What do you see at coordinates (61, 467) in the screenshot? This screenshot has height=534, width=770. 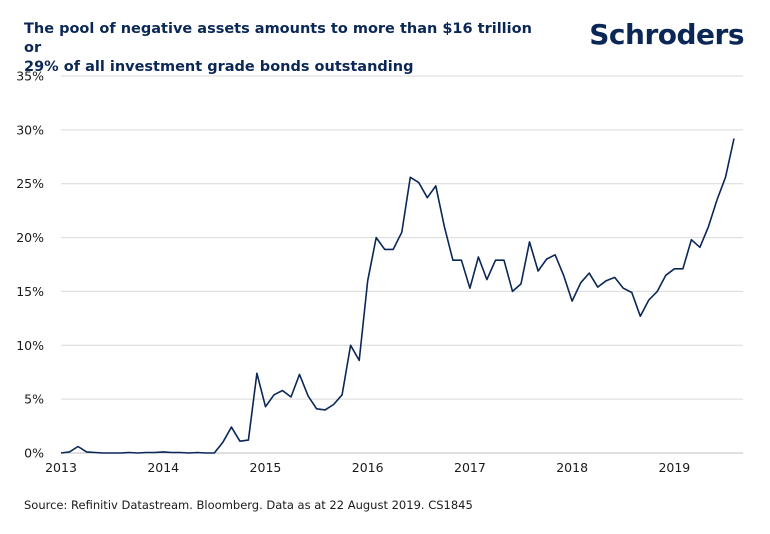 I see `x-tick-label: 2013` at bounding box center [61, 467].